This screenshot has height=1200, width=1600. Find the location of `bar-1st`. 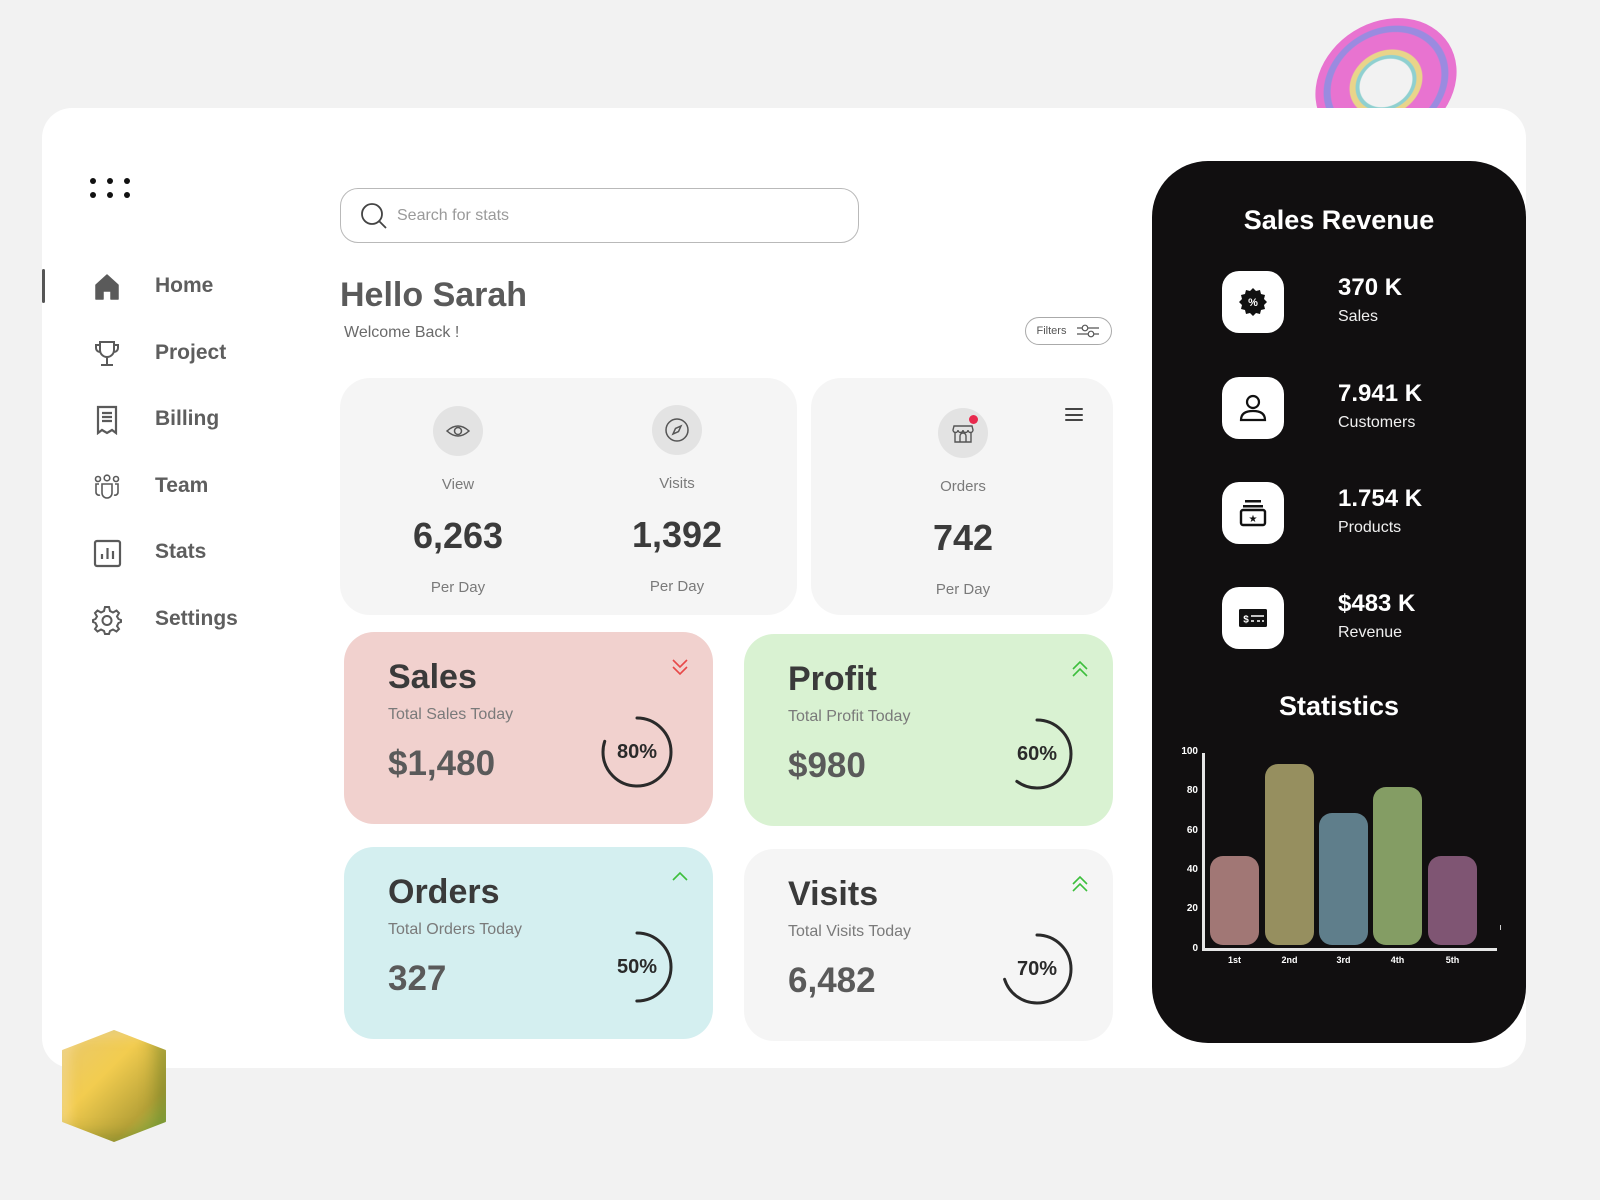

bar-1st is located at coordinates (1234, 900).